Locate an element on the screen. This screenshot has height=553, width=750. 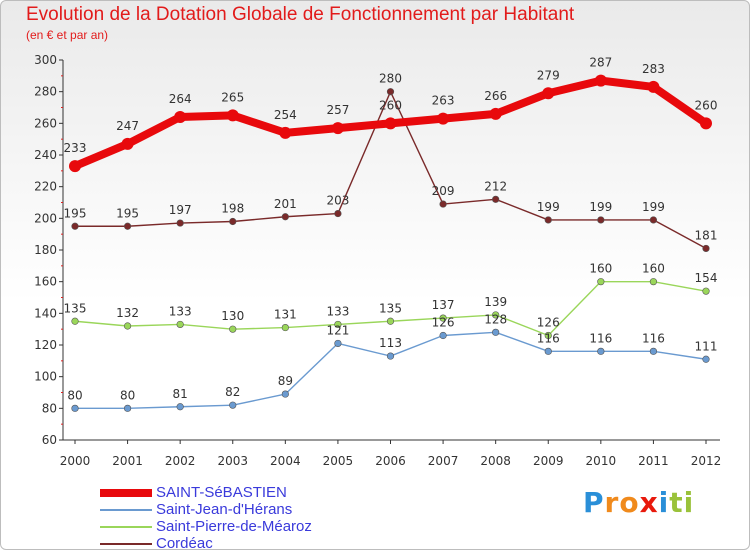
x-tick-label: 2005 is located at coordinates (338, 461).